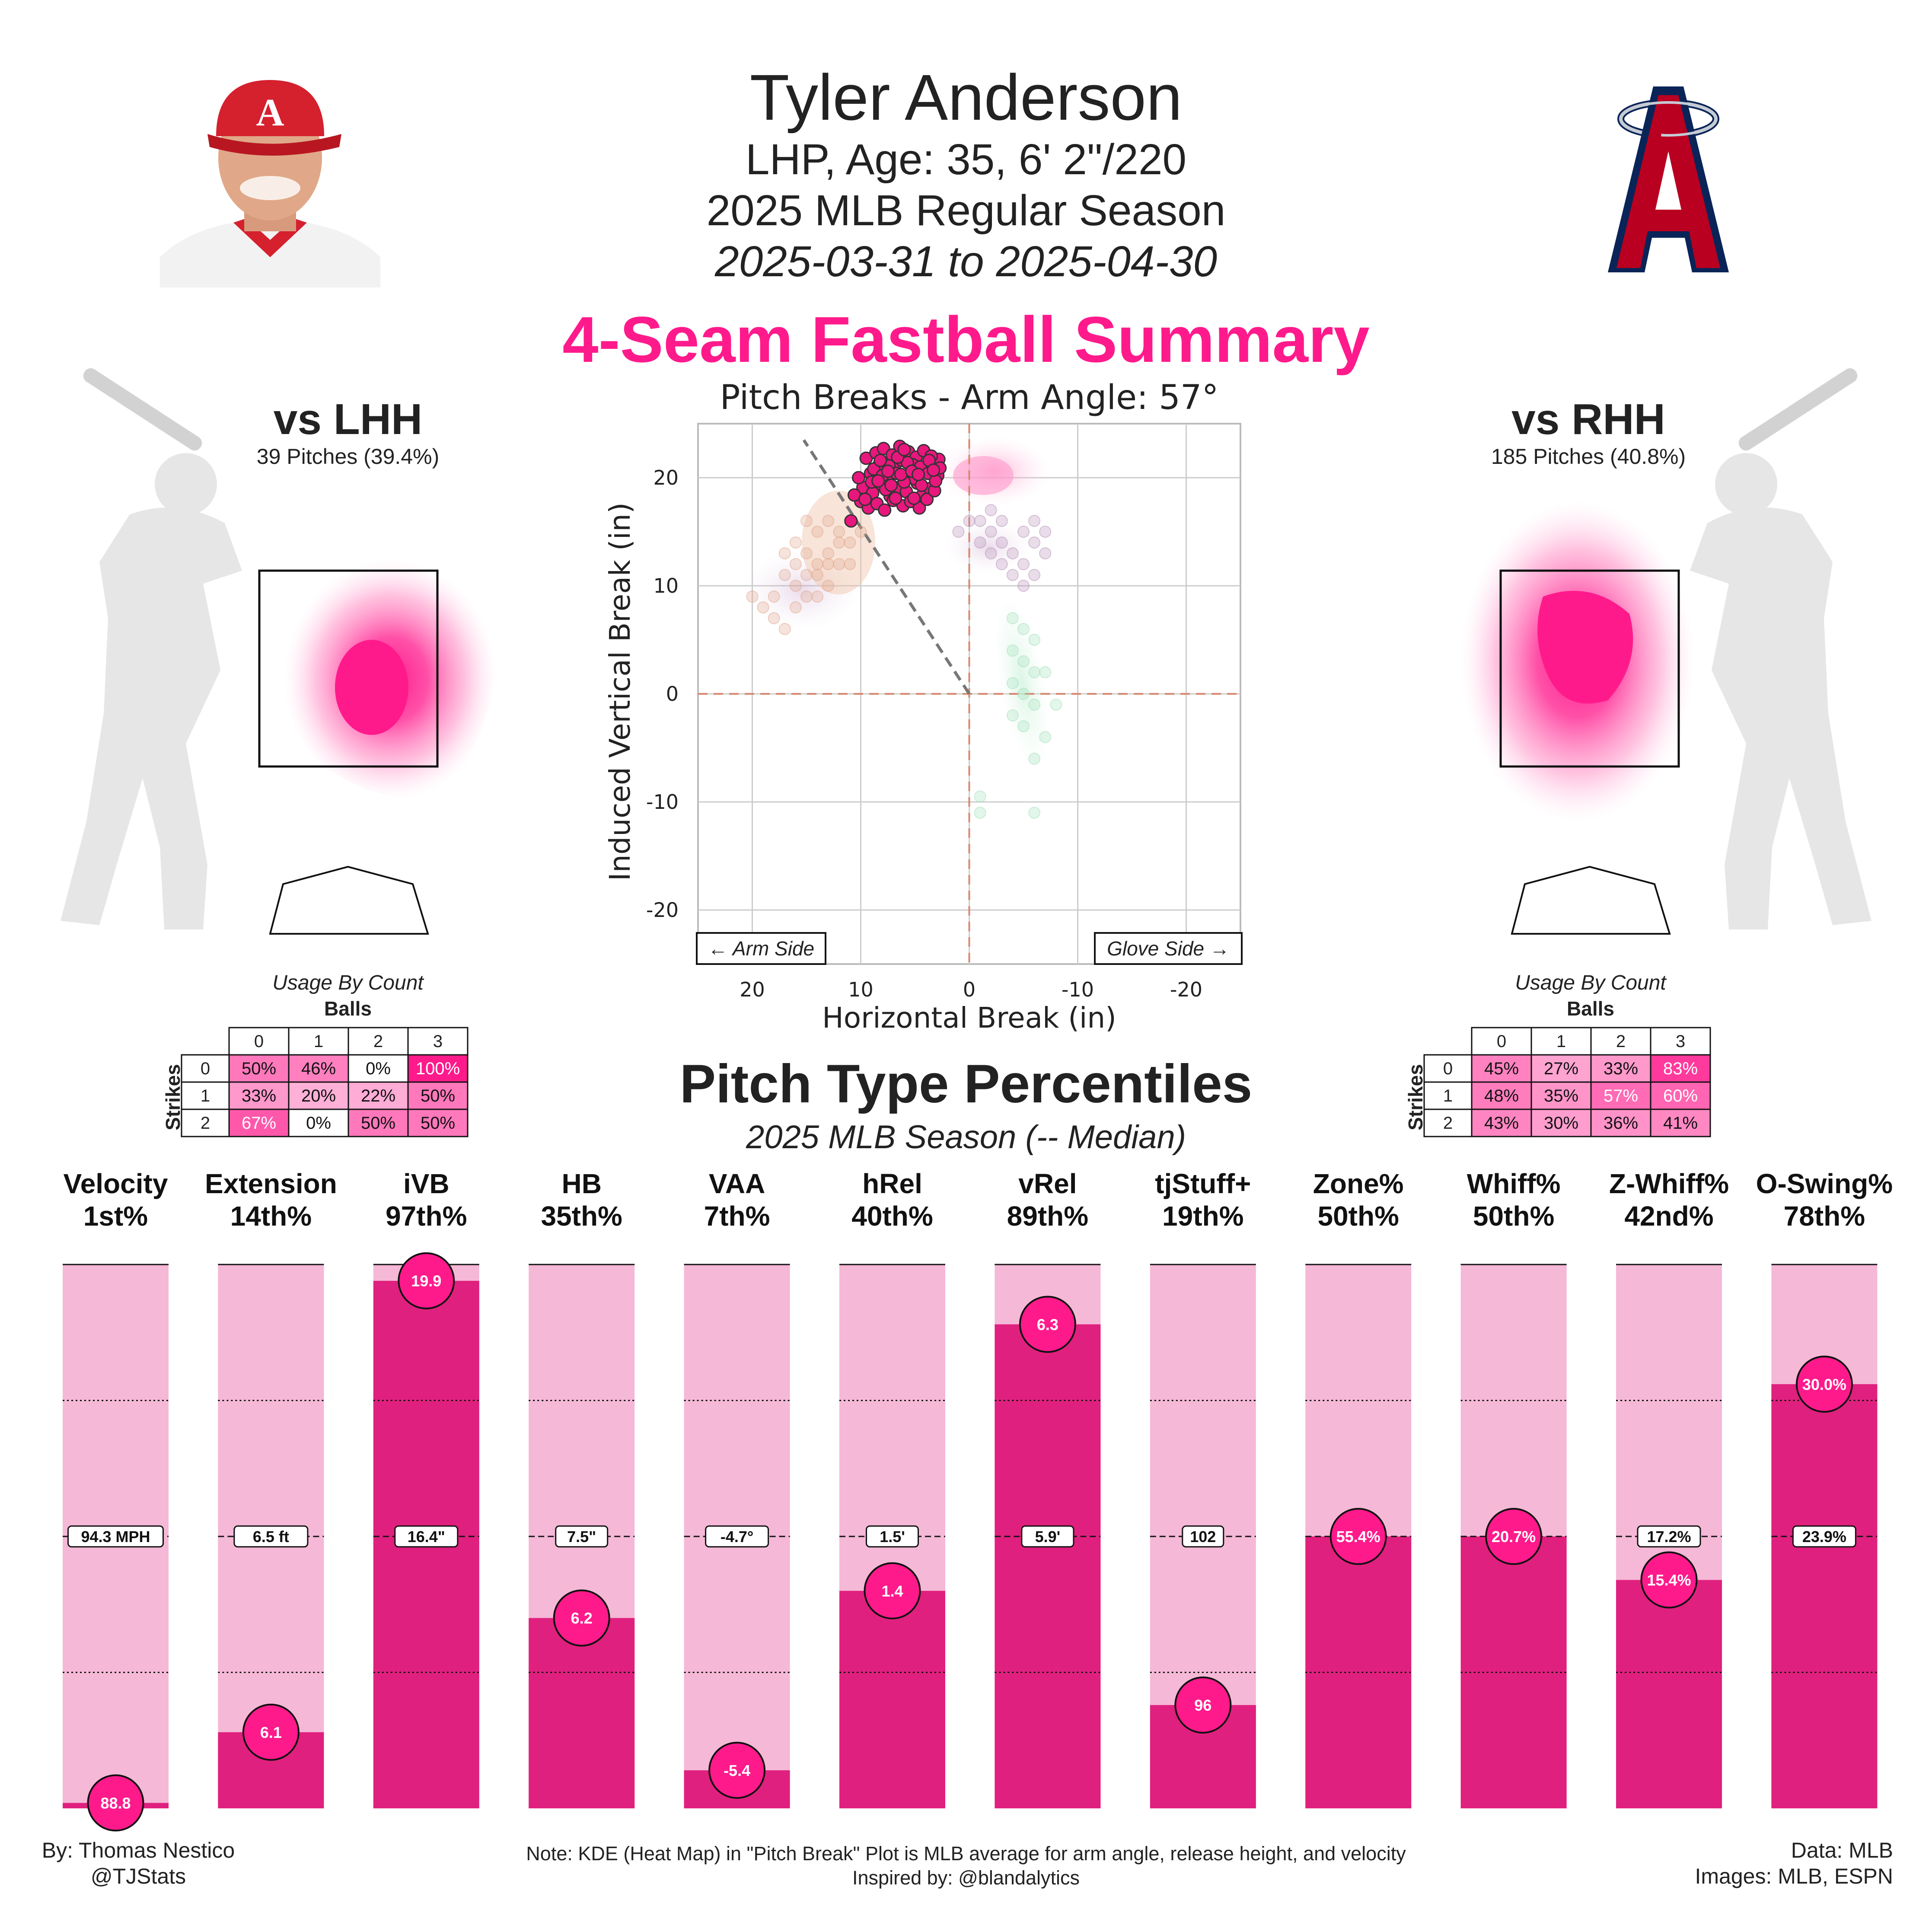 Image resolution: width=1932 pixels, height=1932 pixels. What do you see at coordinates (737, 1537) in the screenshot?
I see `median-value-label: -4.7°` at bounding box center [737, 1537].